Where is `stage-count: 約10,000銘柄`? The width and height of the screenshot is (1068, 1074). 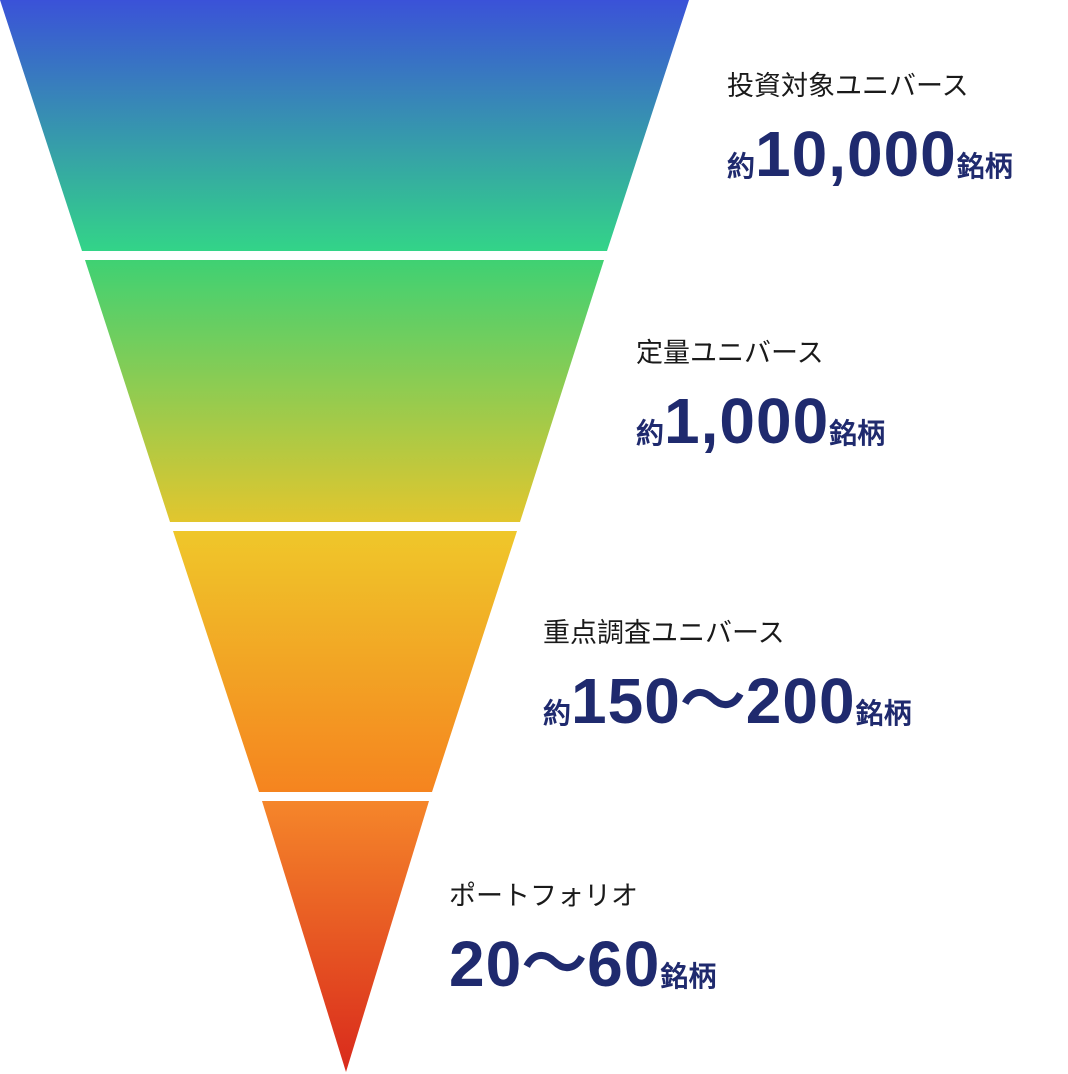 stage-count: 約10,000銘柄 is located at coordinates (870, 154).